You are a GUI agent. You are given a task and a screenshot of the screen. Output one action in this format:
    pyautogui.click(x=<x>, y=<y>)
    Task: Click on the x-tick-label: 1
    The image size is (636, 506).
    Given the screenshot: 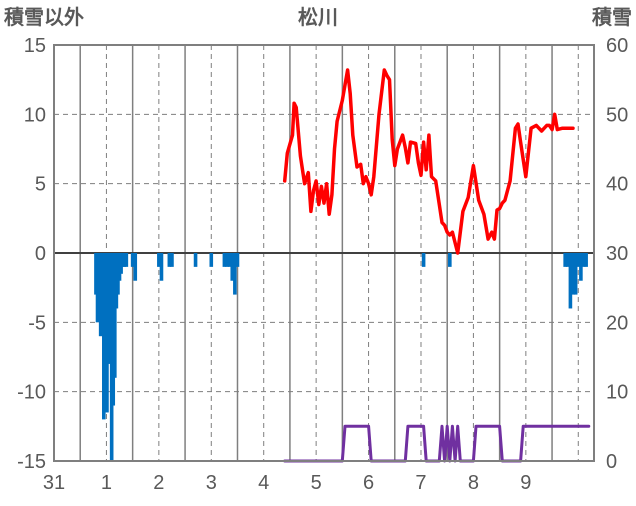 What is the action you would take?
    pyautogui.click(x=106, y=483)
    